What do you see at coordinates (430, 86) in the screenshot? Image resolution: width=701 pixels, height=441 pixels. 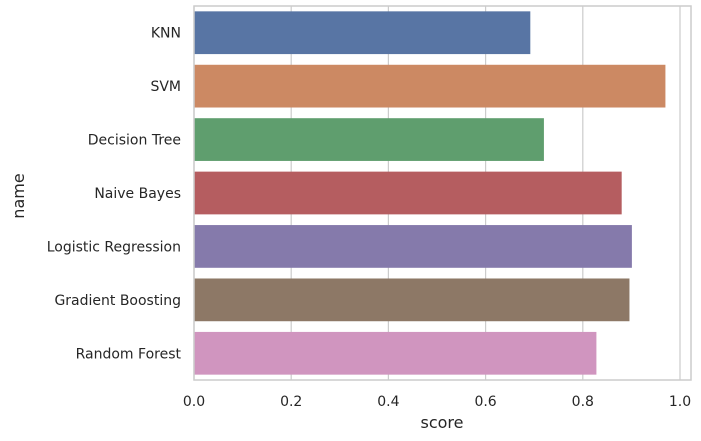 I see `bar-svm` at bounding box center [430, 86].